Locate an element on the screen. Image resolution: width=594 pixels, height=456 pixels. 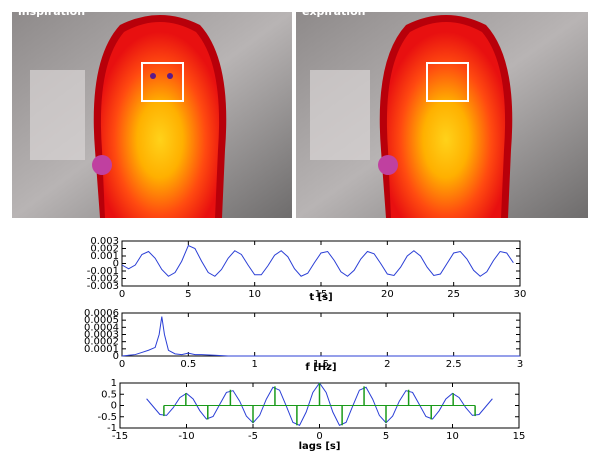
y-tick-label: 0.0005 is located at coordinates (101, 320).